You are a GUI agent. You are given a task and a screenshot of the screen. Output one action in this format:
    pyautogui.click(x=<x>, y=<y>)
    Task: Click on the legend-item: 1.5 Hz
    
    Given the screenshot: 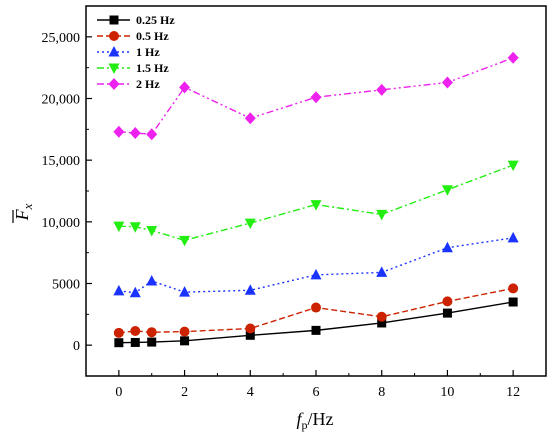 What is the action you would take?
    pyautogui.click(x=133, y=68)
    